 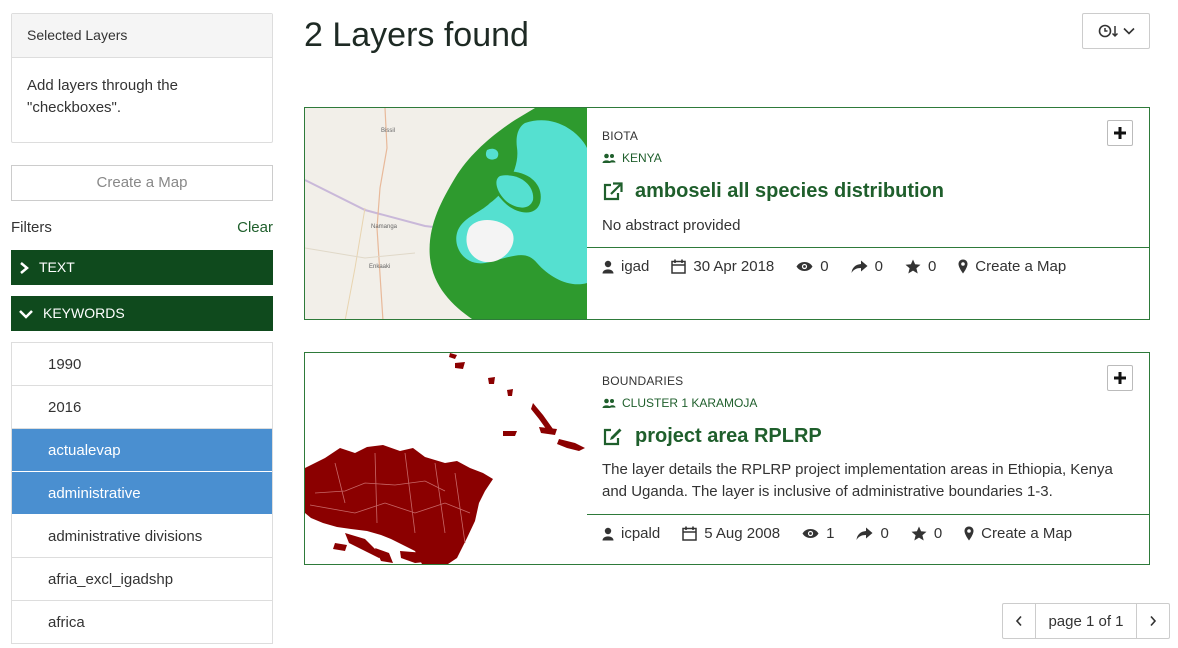 I want to click on facet-text-label: TEXT, so click(x=57, y=267).